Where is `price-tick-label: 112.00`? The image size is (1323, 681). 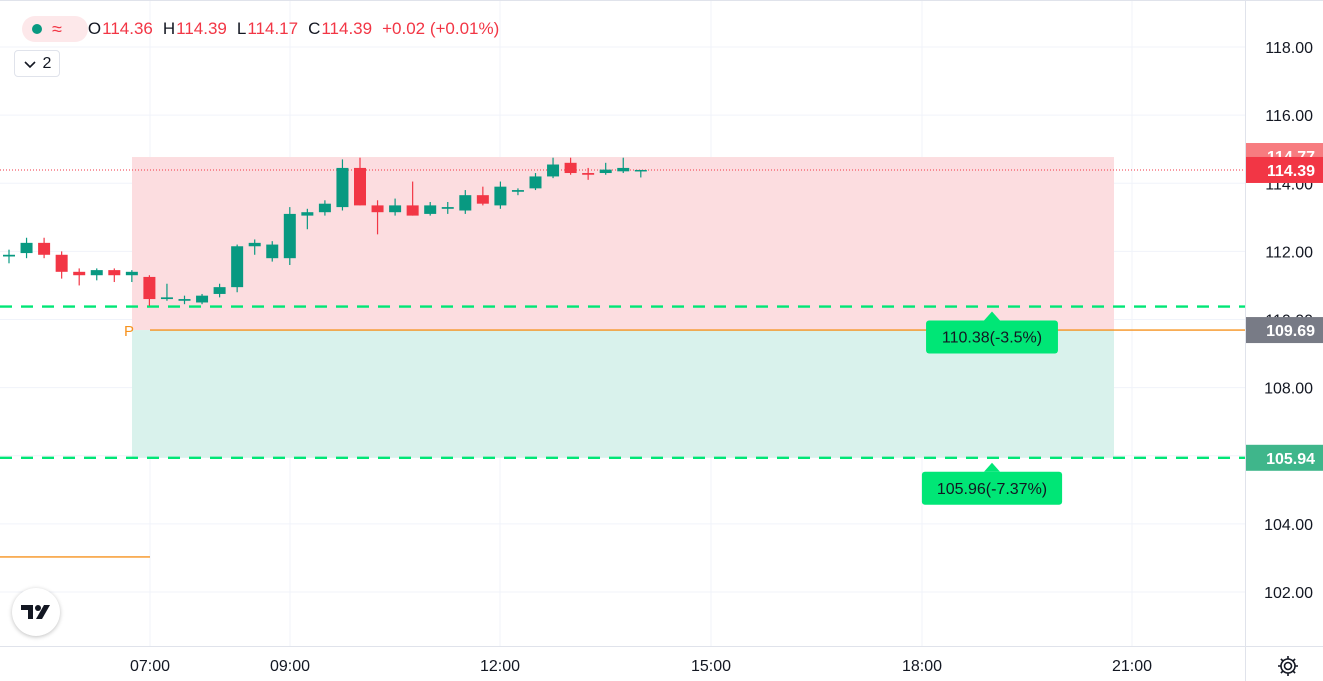
price-tick-label: 112.00 is located at coordinates (1289, 252).